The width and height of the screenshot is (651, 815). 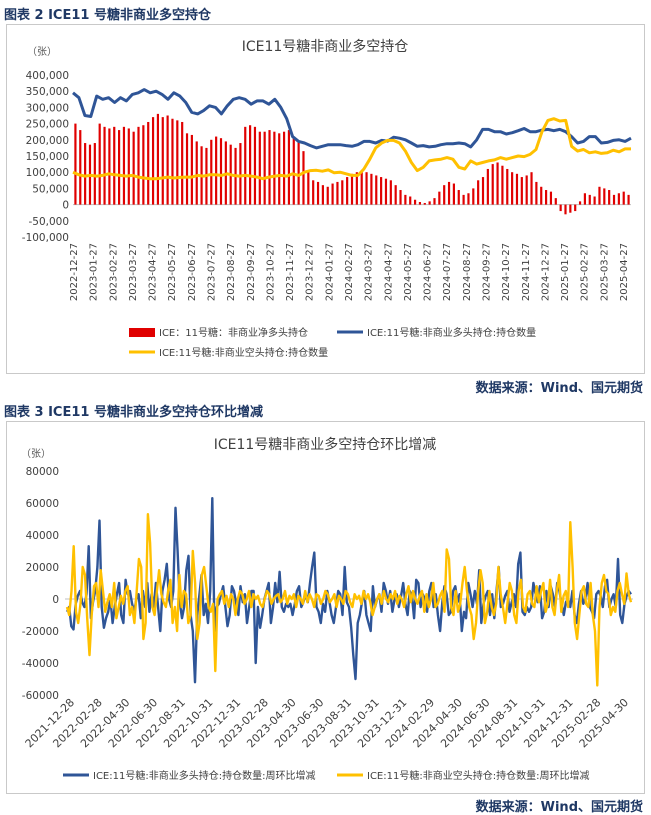 What do you see at coordinates (153, 272) in the screenshot?
I see `x-tick-label: 2023-04-27` at bounding box center [153, 272].